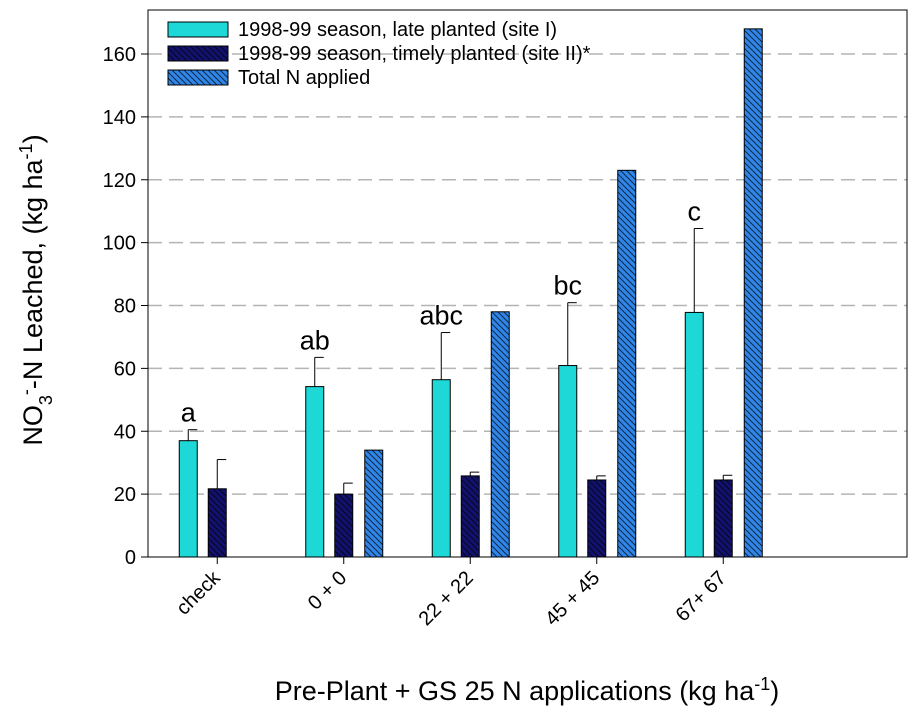 The height and width of the screenshot is (715, 921). Describe the element at coordinates (125, 495) in the screenshot. I see `y-tick-label: 20` at that location.